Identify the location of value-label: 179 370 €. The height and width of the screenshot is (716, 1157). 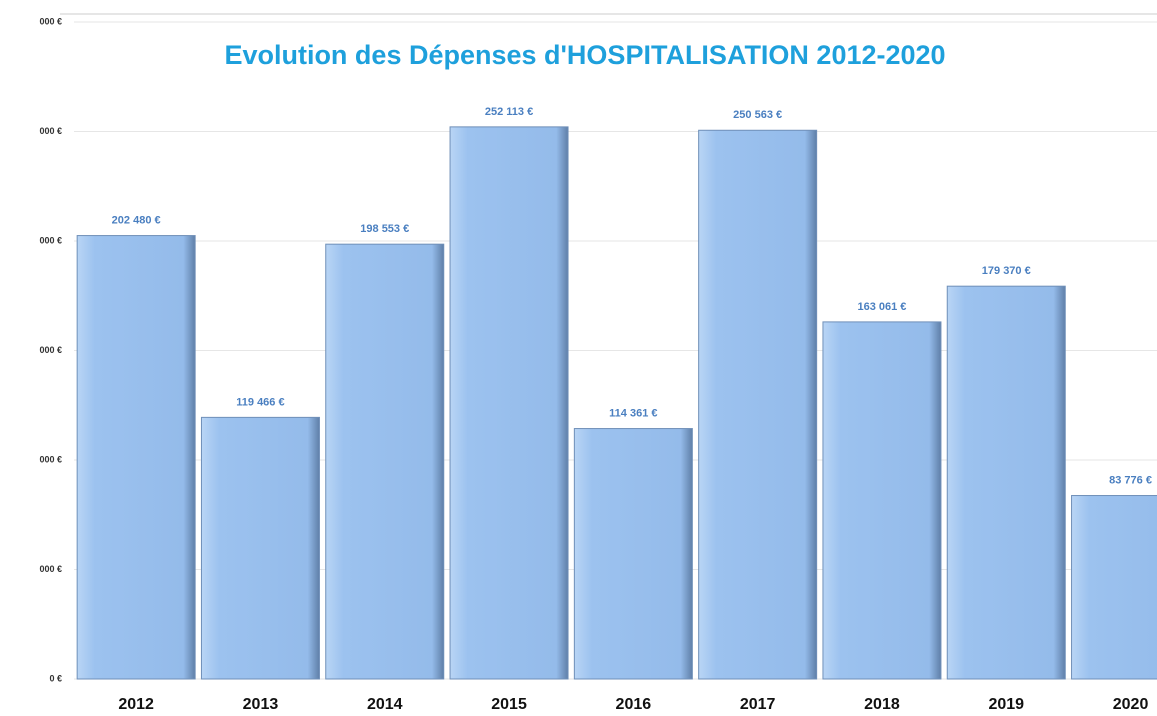
(1006, 271).